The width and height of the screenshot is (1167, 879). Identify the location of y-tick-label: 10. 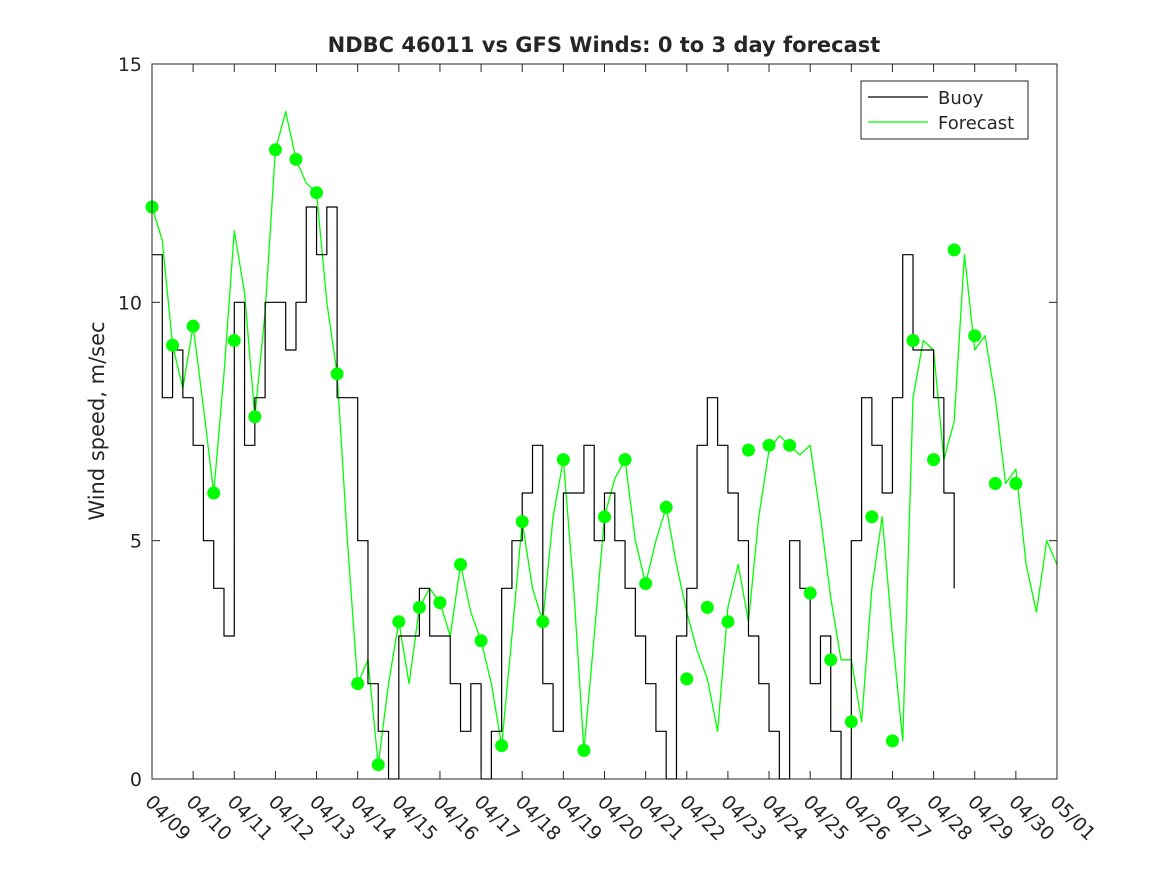
(130, 303).